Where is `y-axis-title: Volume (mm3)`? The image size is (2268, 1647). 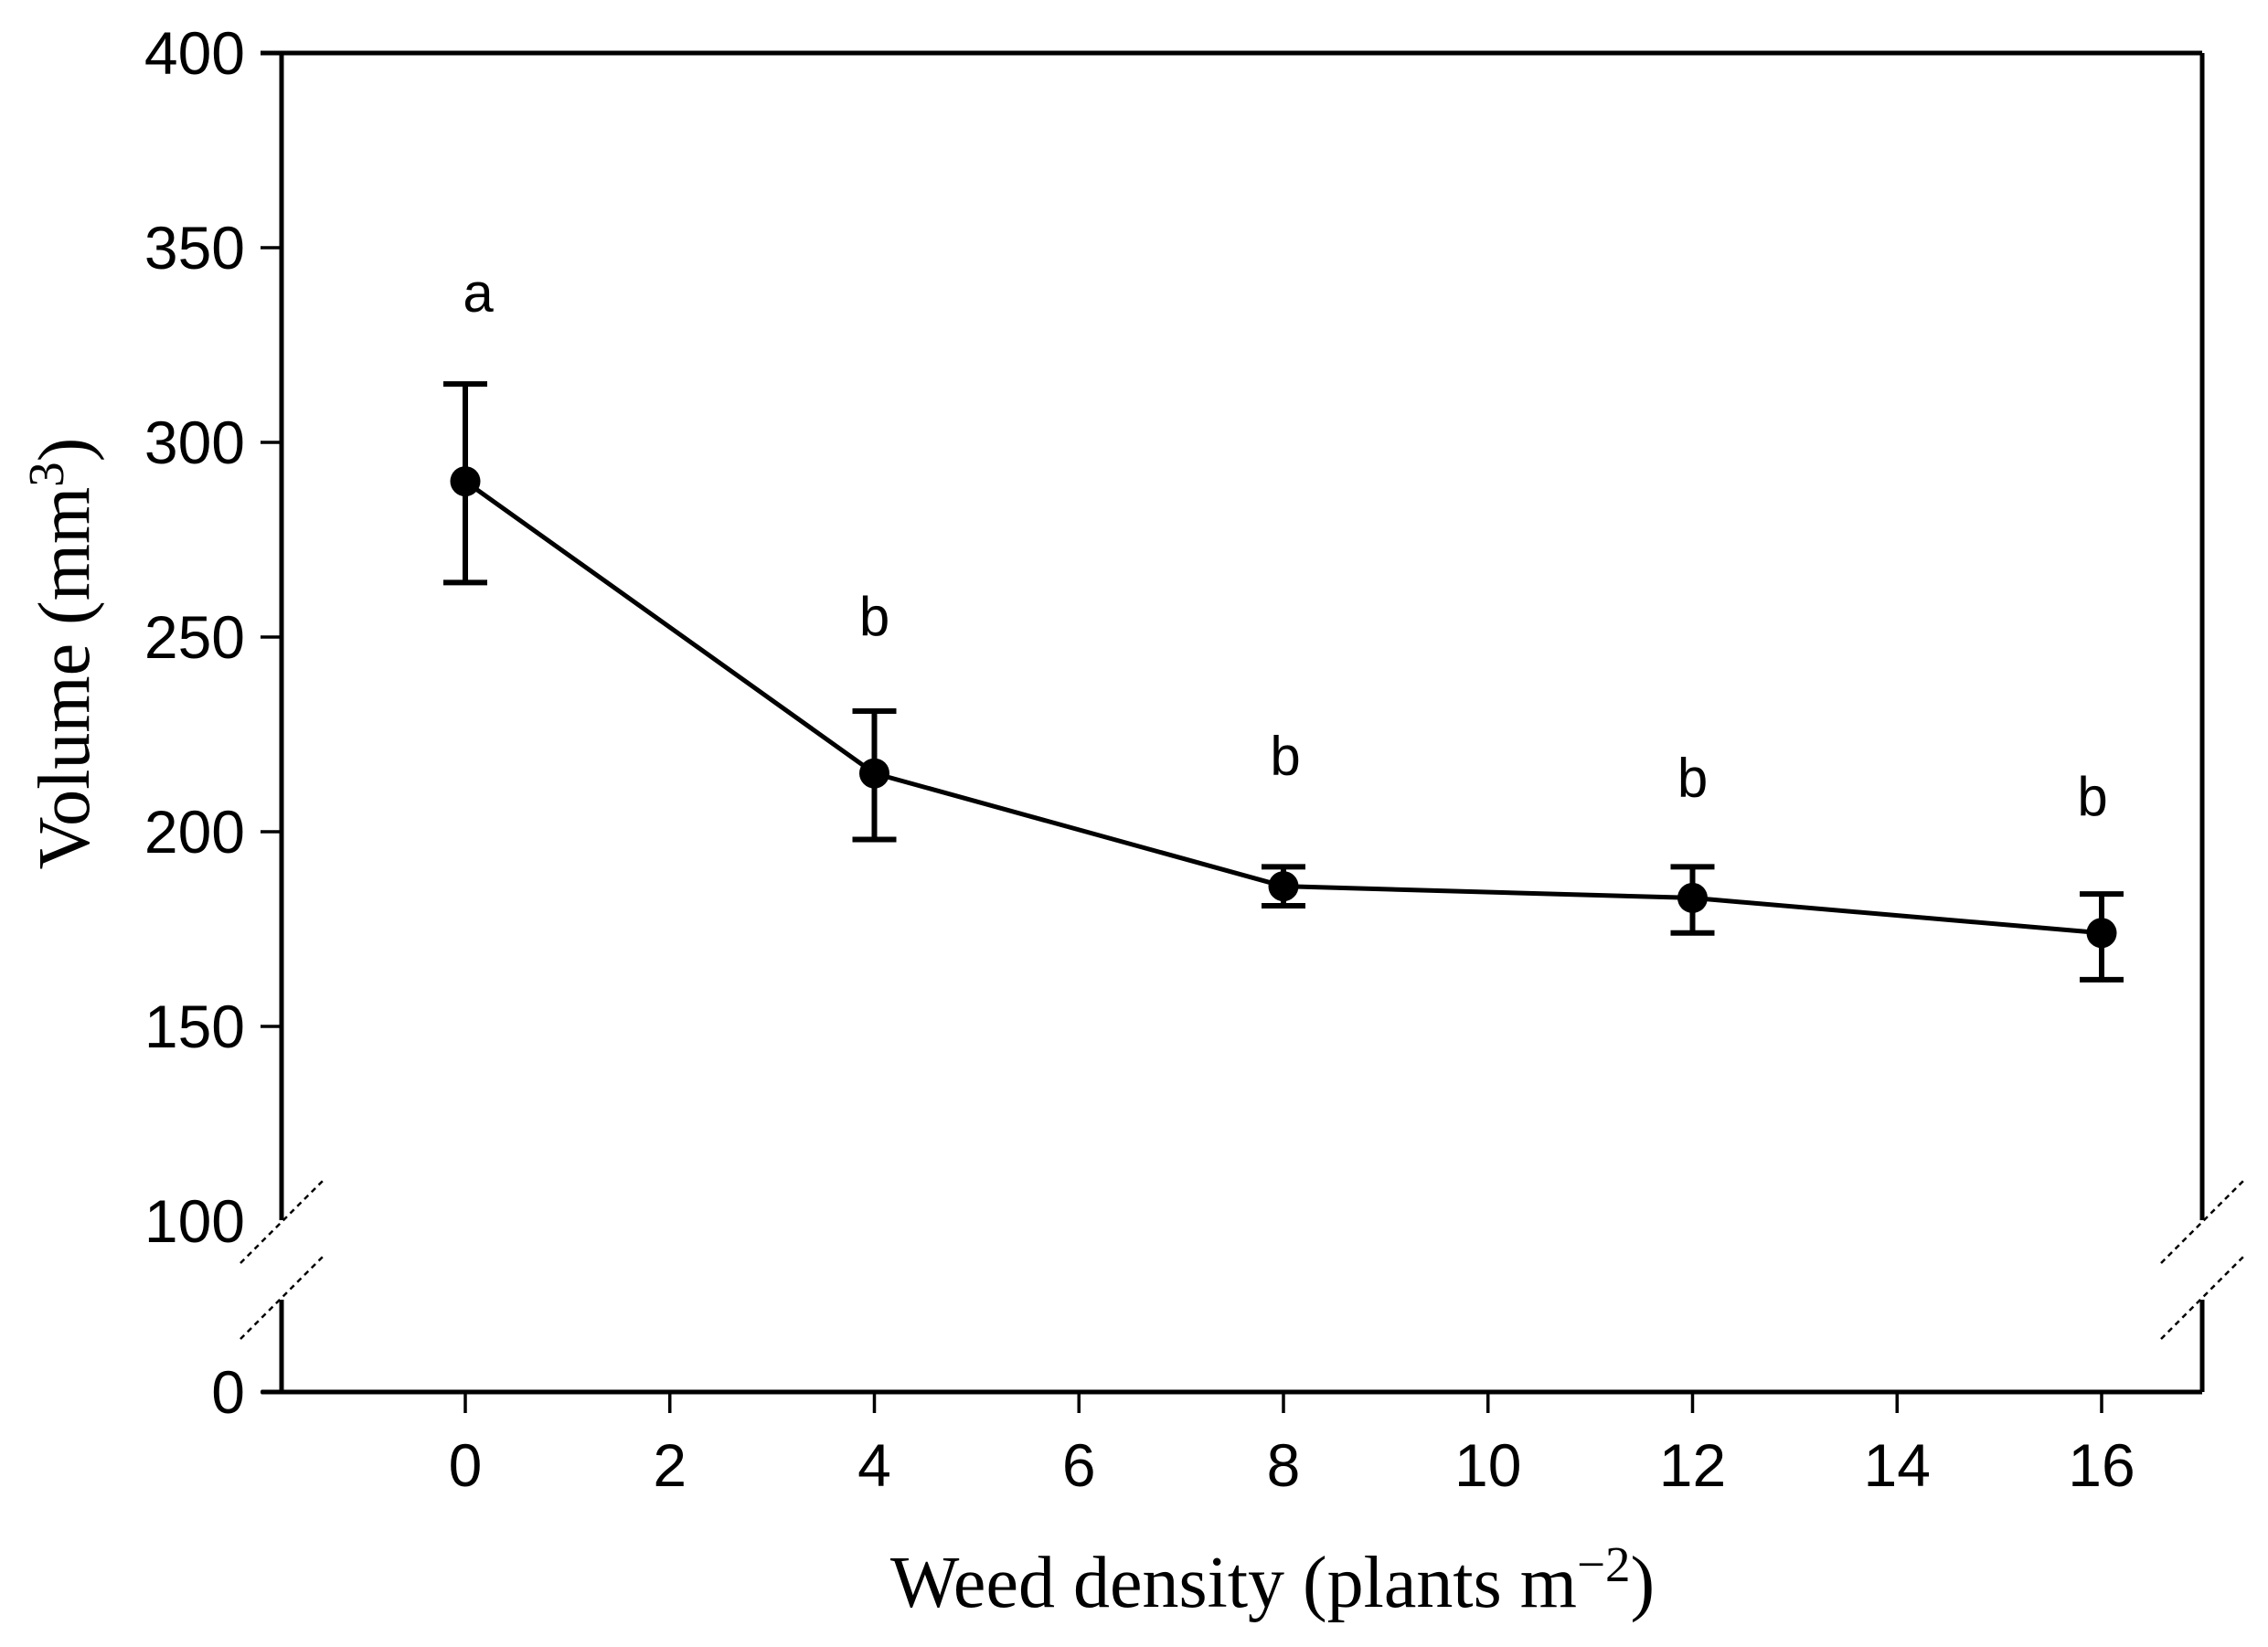 y-axis-title: Volume (mm3) is located at coordinates (62, 654).